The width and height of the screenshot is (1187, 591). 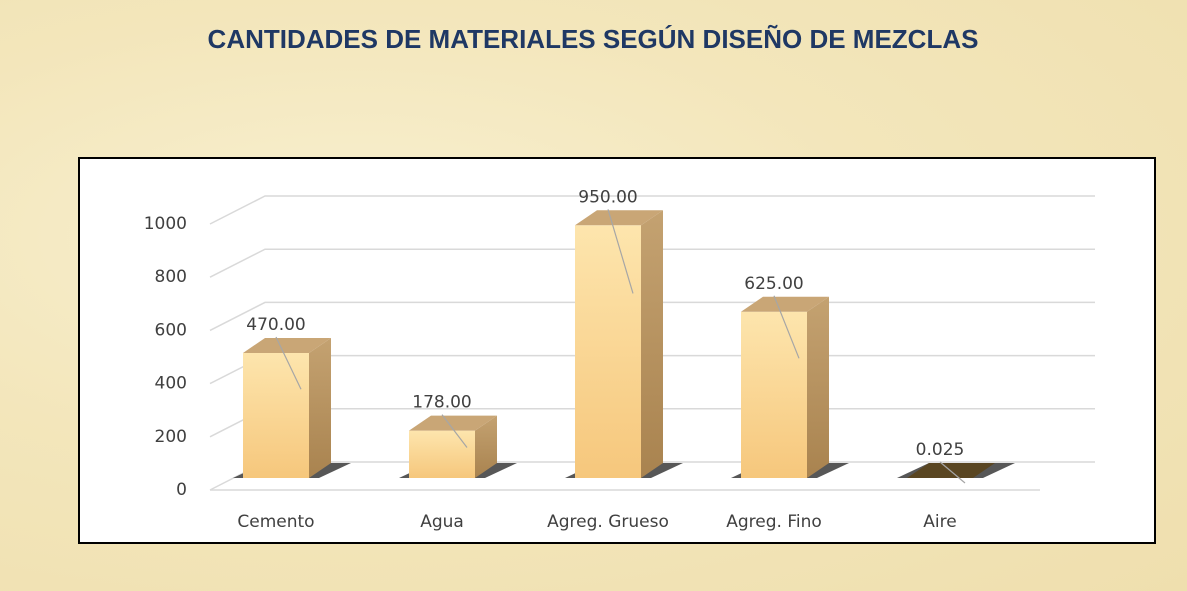 What do you see at coordinates (181, 490) in the screenshot?
I see `y-tick-label: 0` at bounding box center [181, 490].